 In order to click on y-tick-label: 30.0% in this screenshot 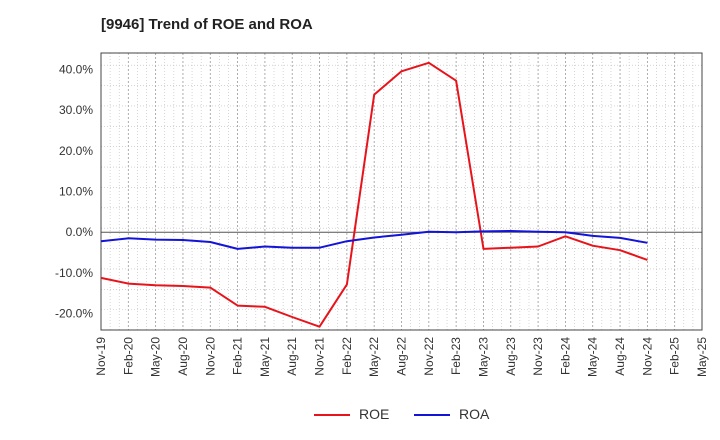, I will do `click(76, 110)`.